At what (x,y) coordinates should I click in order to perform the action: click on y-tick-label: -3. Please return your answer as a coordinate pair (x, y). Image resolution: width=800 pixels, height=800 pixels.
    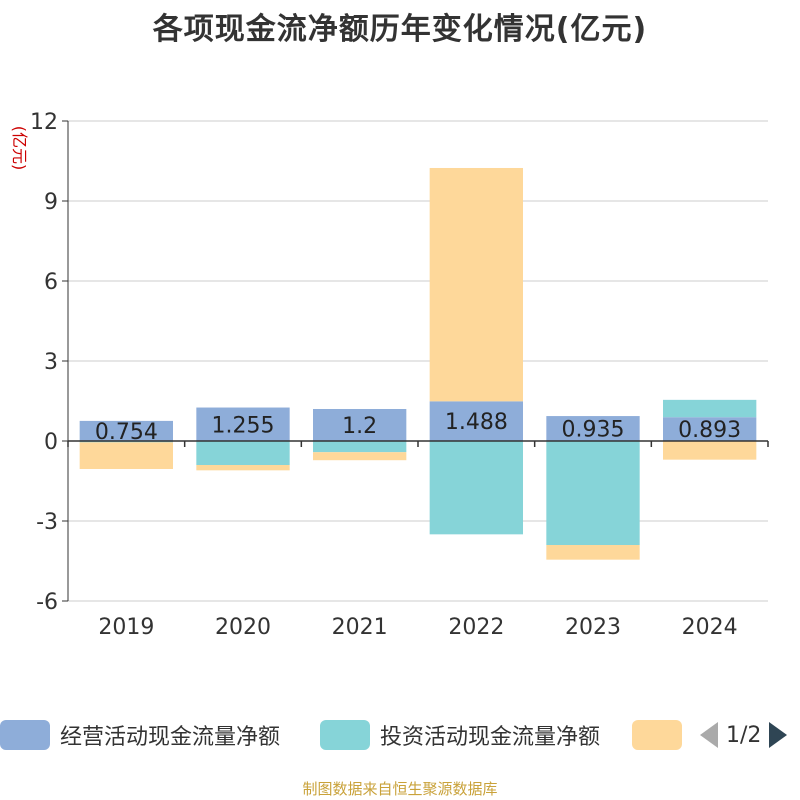
    Looking at the image, I should click on (47, 522).